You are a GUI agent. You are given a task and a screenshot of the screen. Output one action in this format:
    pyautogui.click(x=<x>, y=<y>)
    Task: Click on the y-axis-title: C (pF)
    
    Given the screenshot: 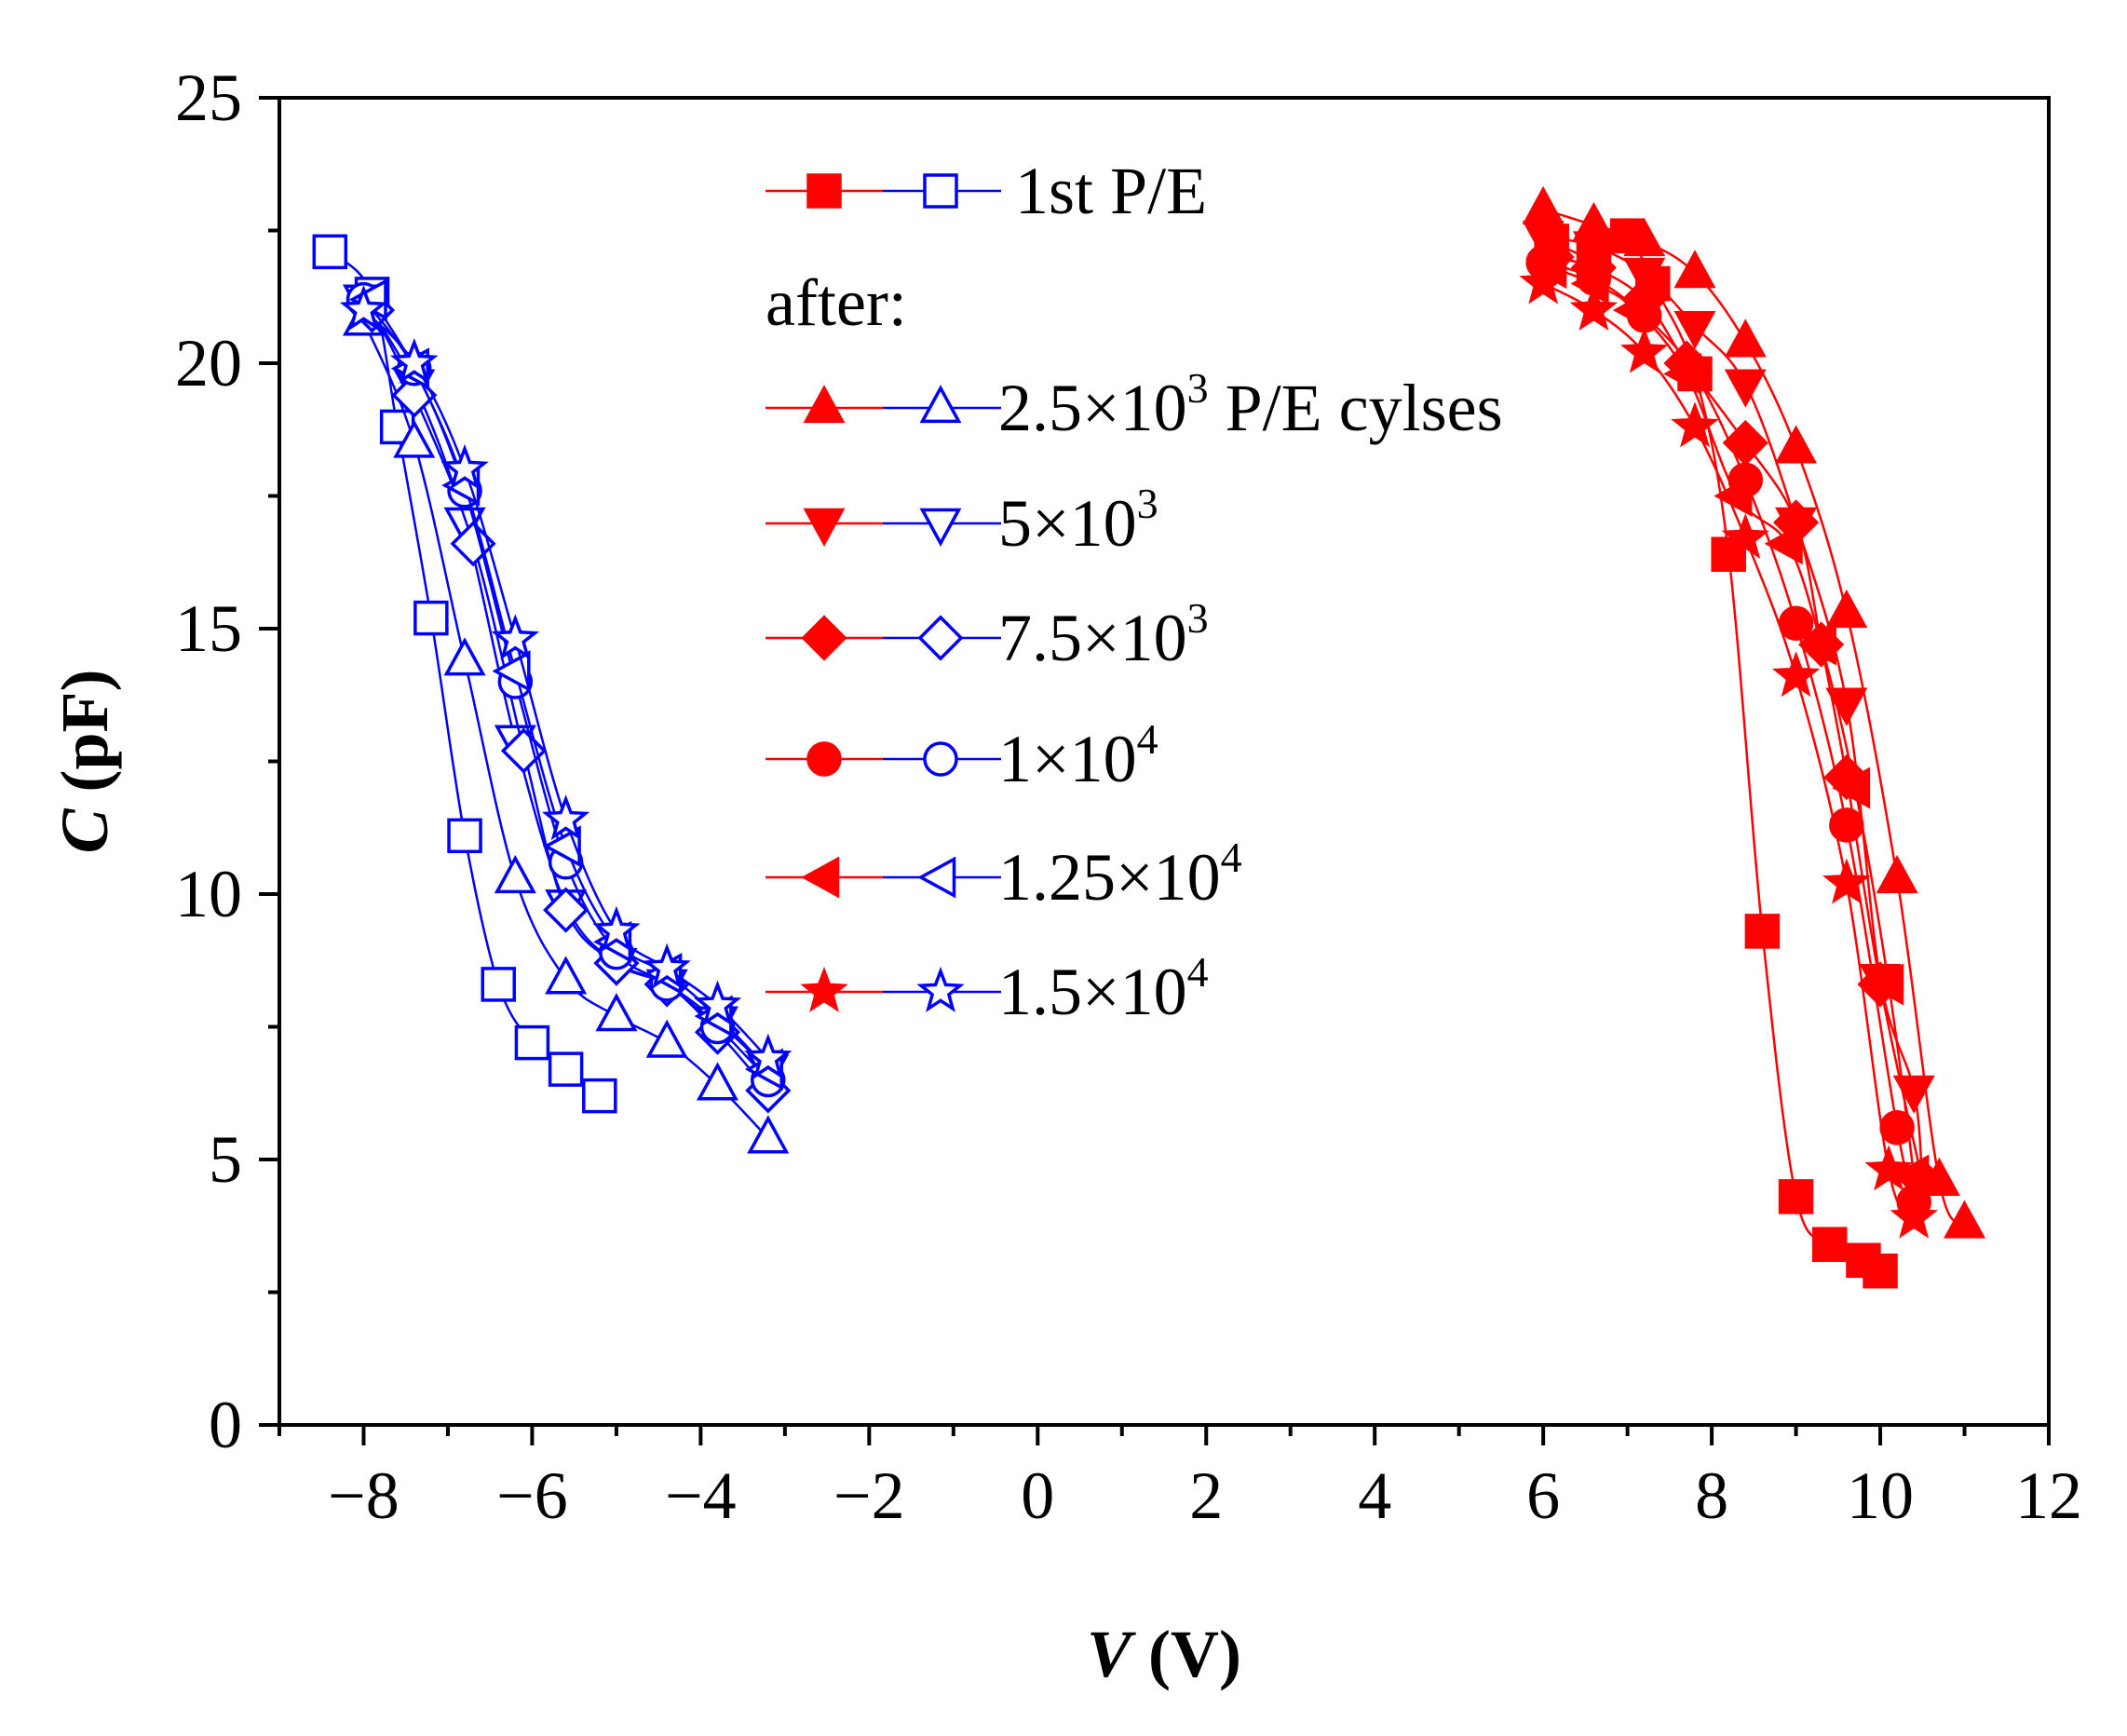 What is the action you would take?
    pyautogui.click(x=84, y=761)
    